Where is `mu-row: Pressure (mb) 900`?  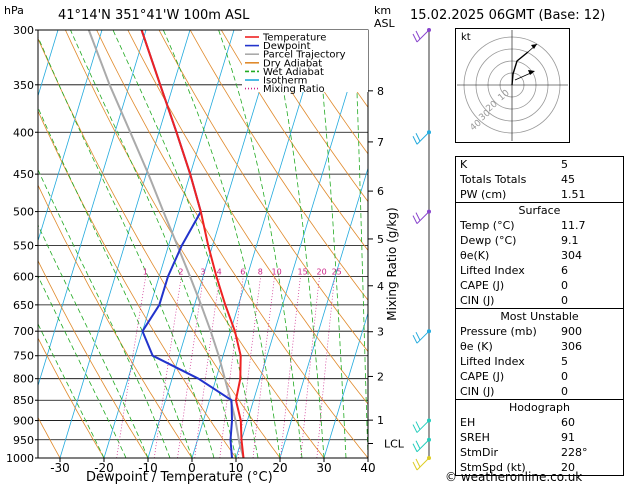 mu-row: Pressure (mb) 900 is located at coordinates (521, 331).